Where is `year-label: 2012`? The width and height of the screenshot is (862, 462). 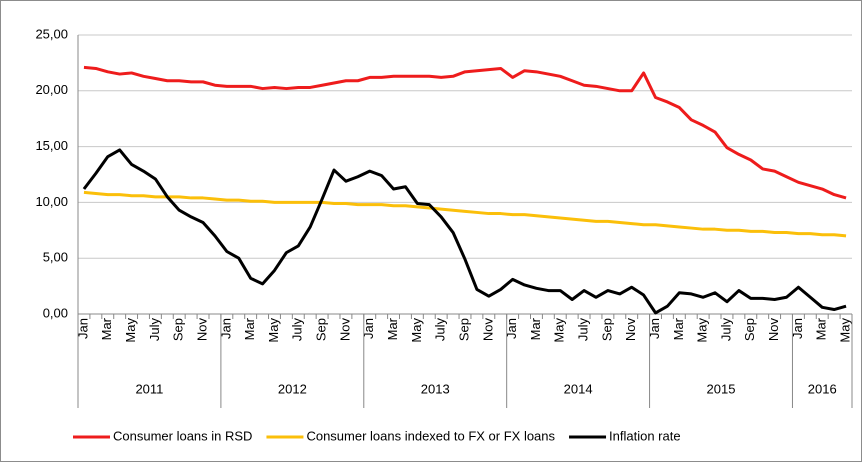 year-label: 2012 is located at coordinates (292, 388).